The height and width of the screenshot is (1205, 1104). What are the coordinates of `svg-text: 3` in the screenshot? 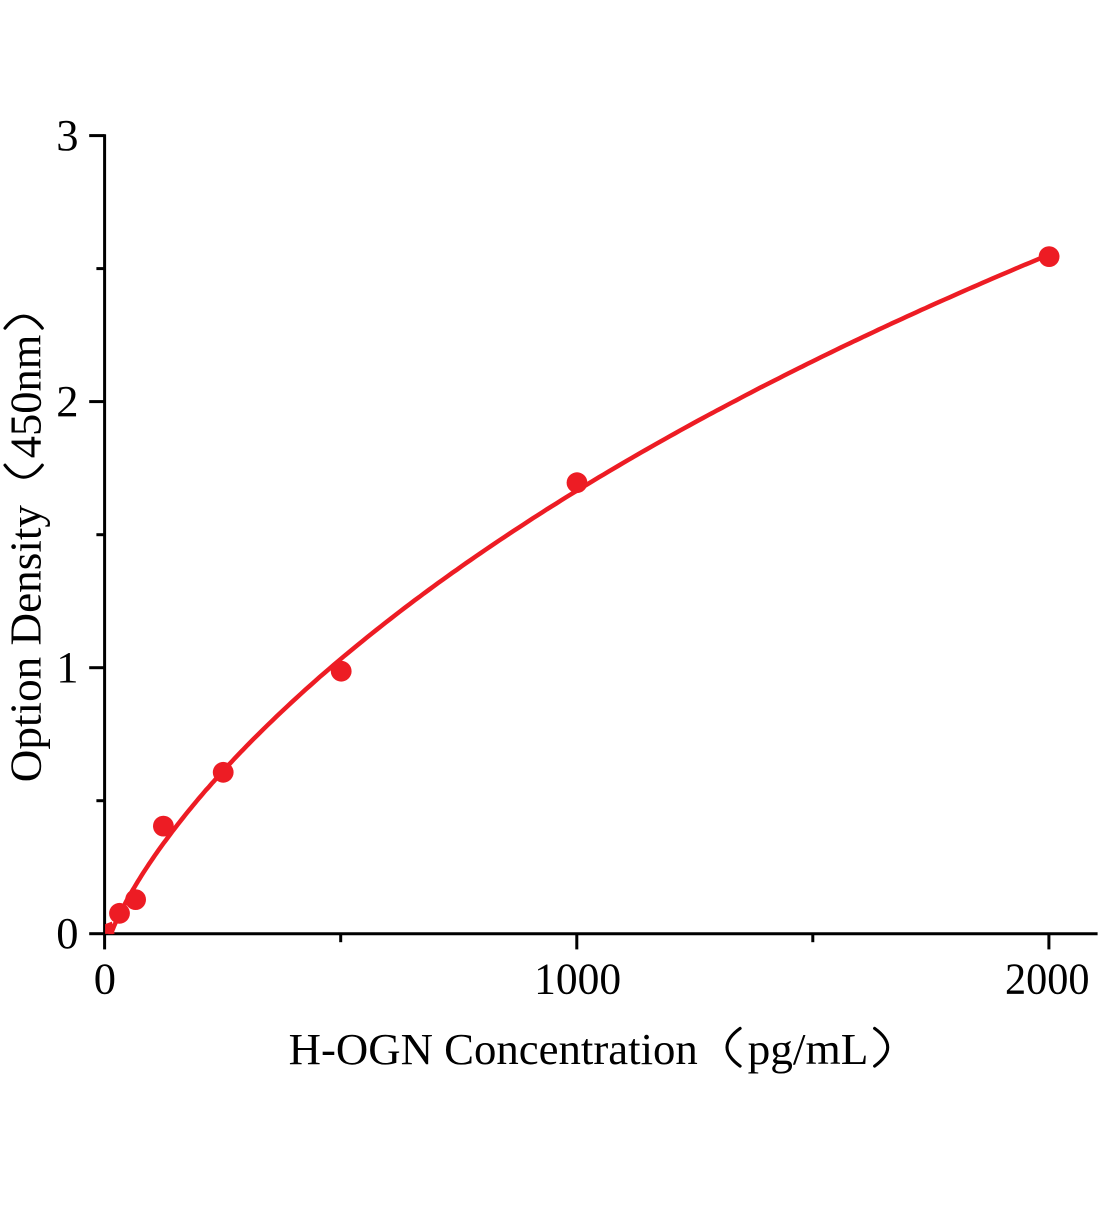 It's located at (67, 135).